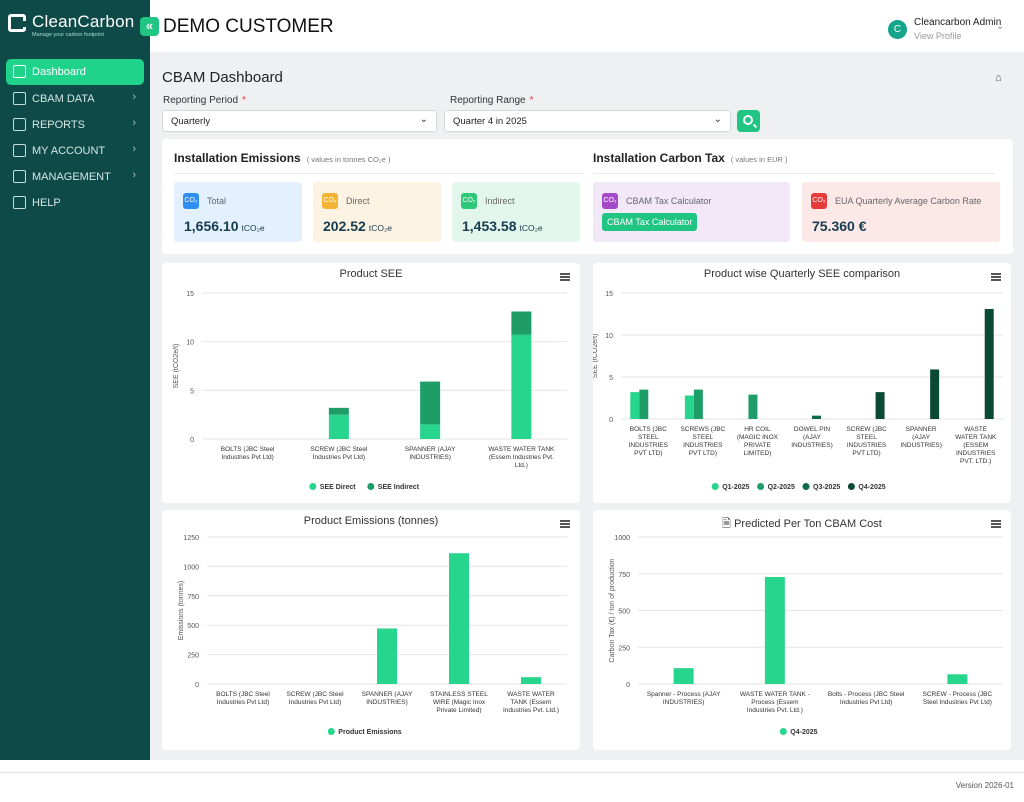  What do you see at coordinates (984, 785) in the screenshot?
I see `version-text: Version 2026-01` at bounding box center [984, 785].